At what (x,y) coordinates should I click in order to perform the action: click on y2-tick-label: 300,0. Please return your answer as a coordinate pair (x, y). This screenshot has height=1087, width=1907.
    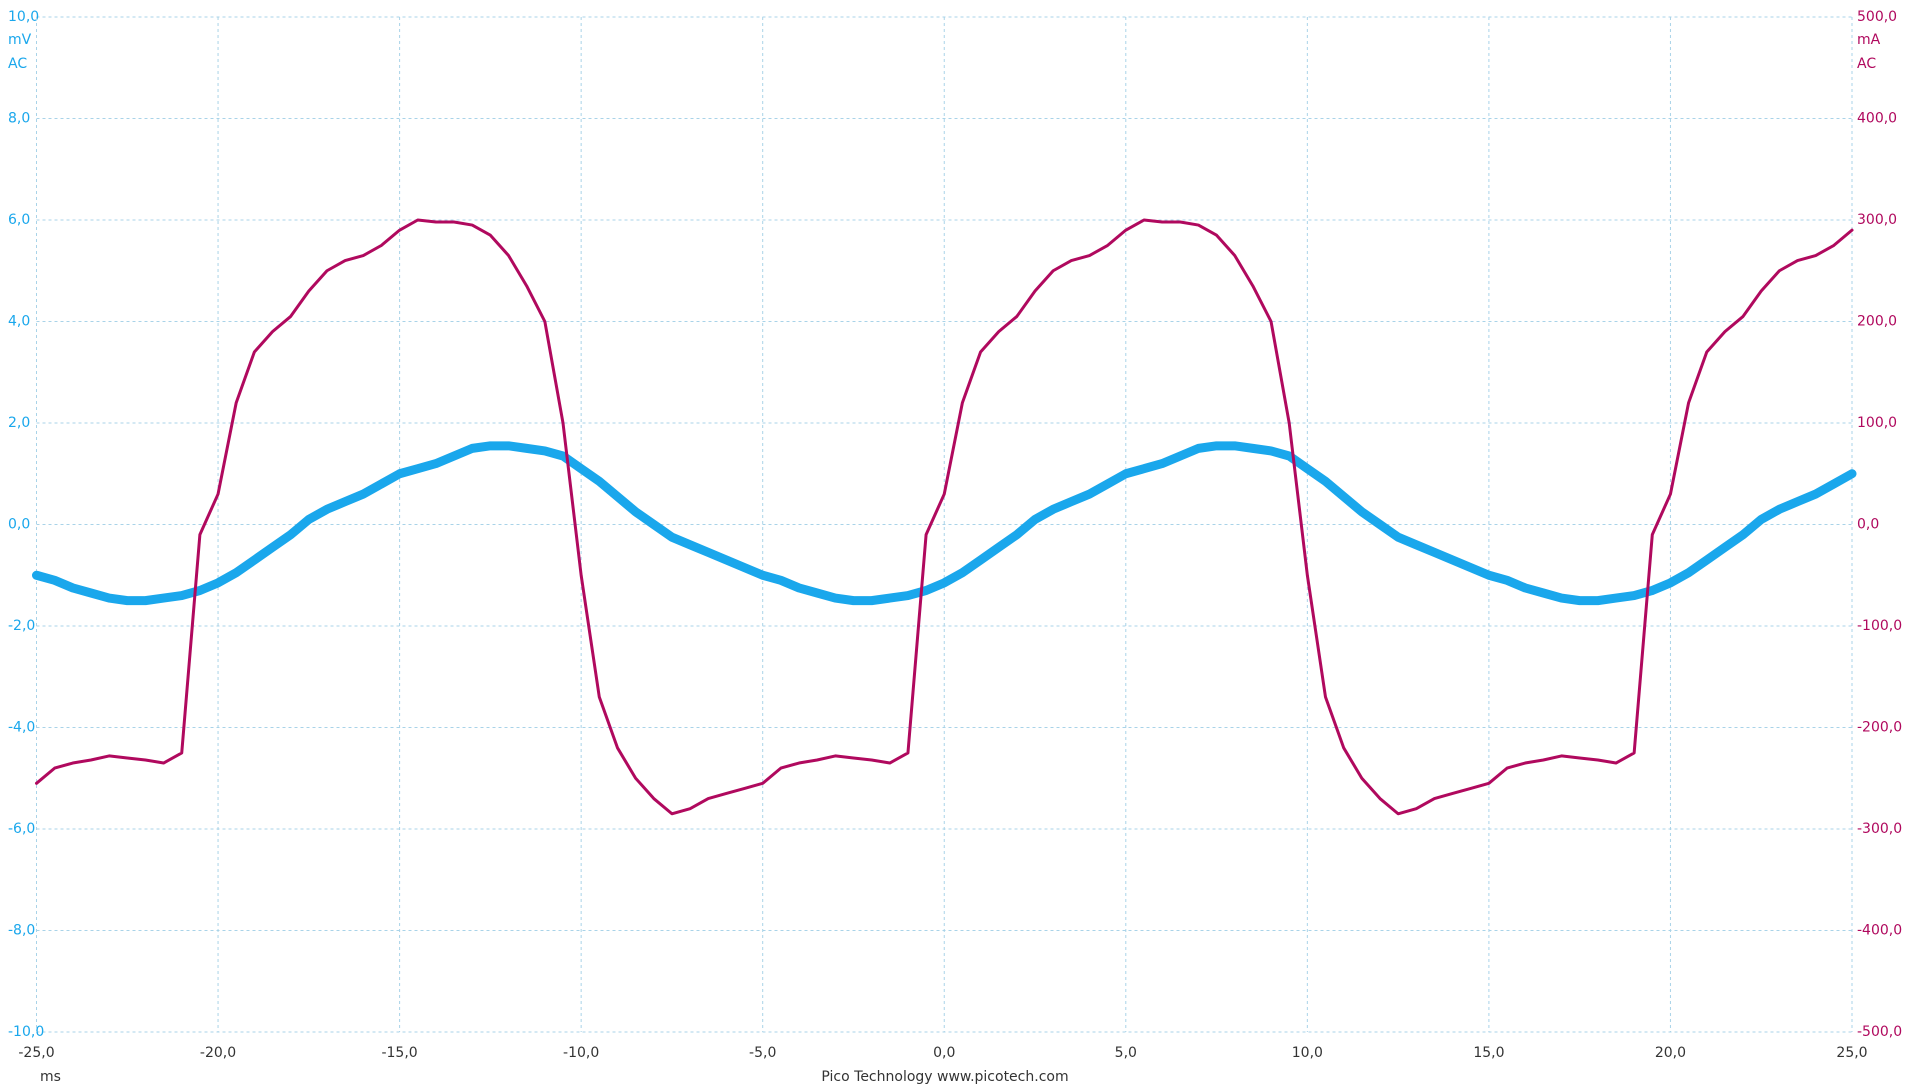
    Looking at the image, I should click on (1877, 220).